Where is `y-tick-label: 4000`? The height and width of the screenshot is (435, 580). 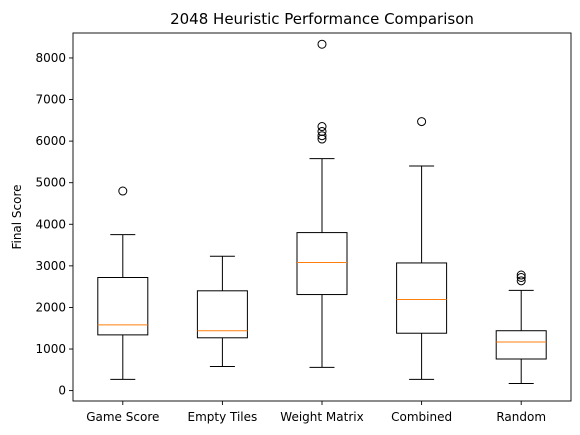
y-tick-label: 4000 is located at coordinates (50, 224).